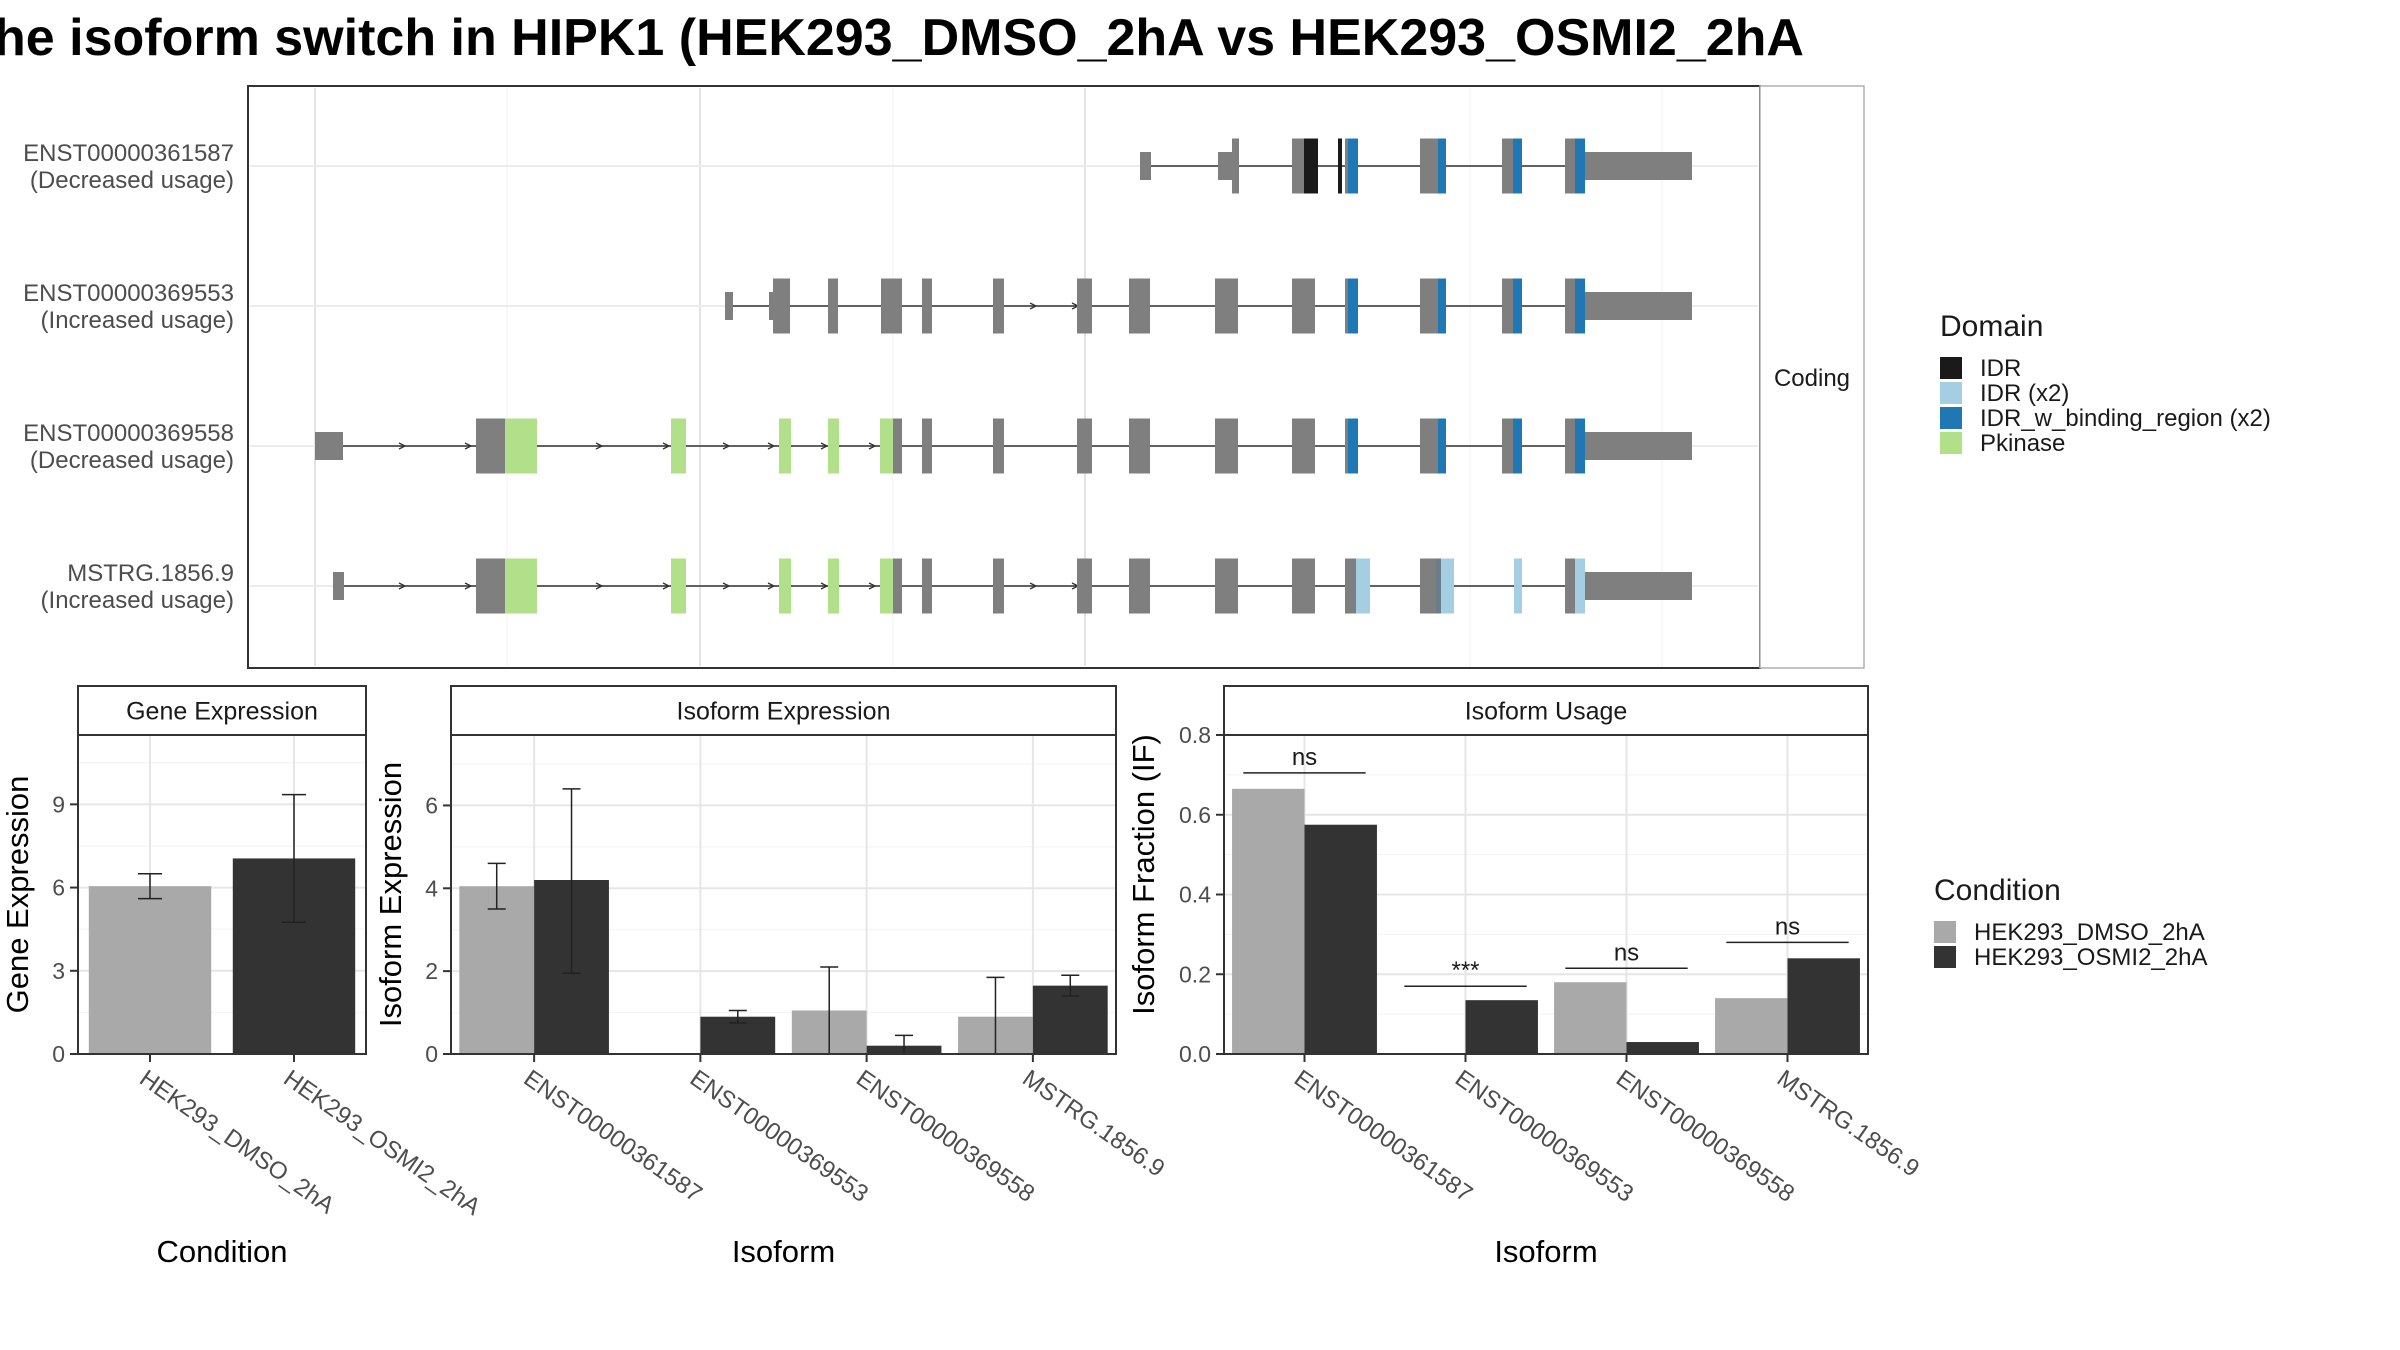 The image size is (2400, 1350). What do you see at coordinates (222, 1251) in the screenshot?
I see `x-axis-title: Condition` at bounding box center [222, 1251].